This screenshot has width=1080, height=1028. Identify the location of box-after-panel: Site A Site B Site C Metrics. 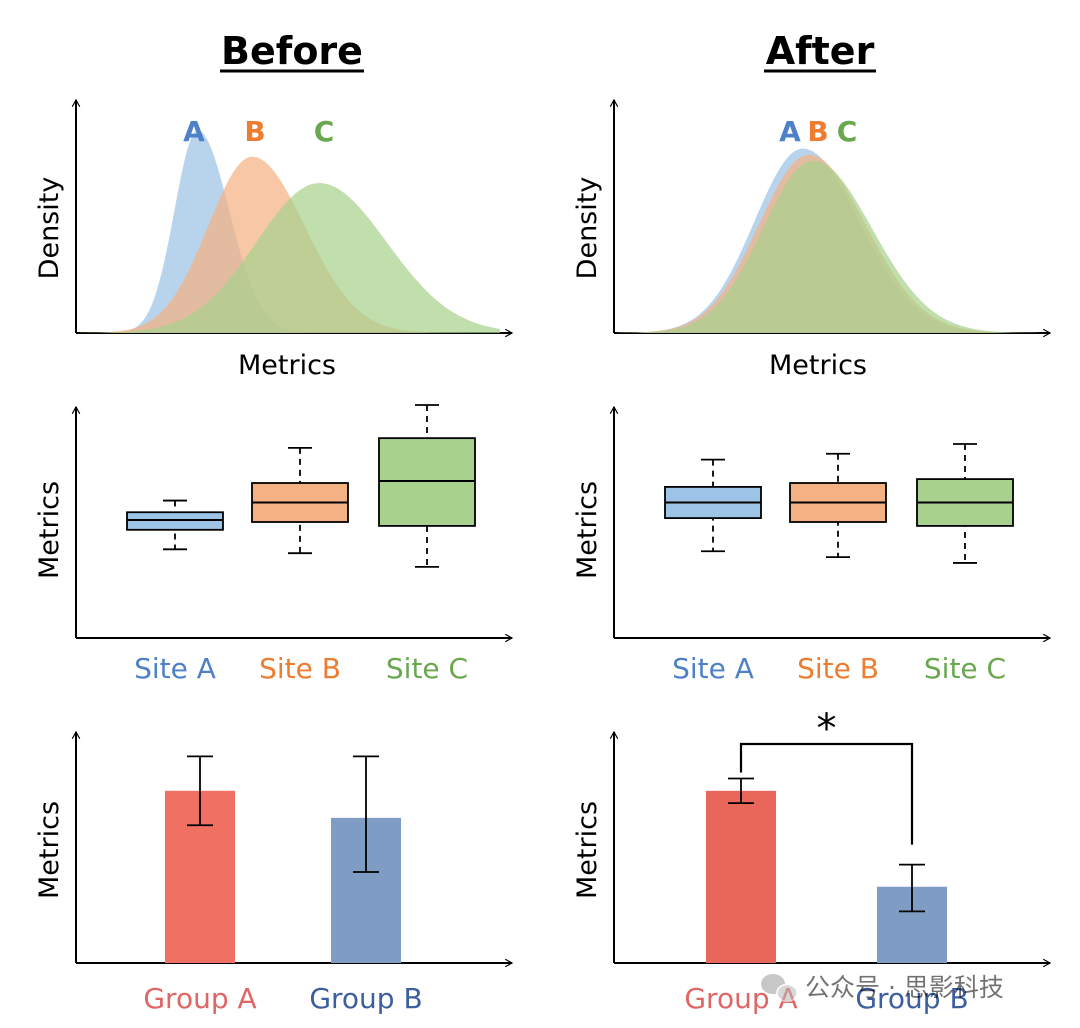
(812, 545).